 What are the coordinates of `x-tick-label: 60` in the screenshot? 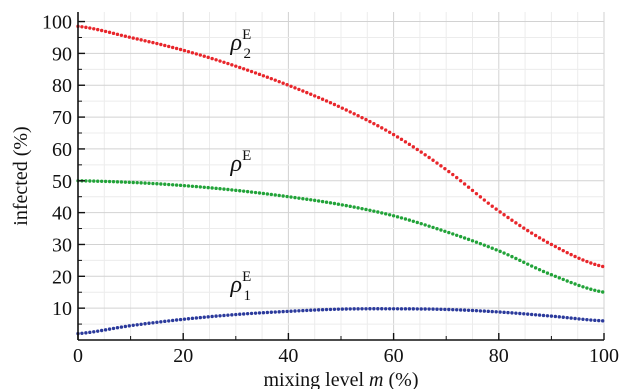 It's located at (394, 356).